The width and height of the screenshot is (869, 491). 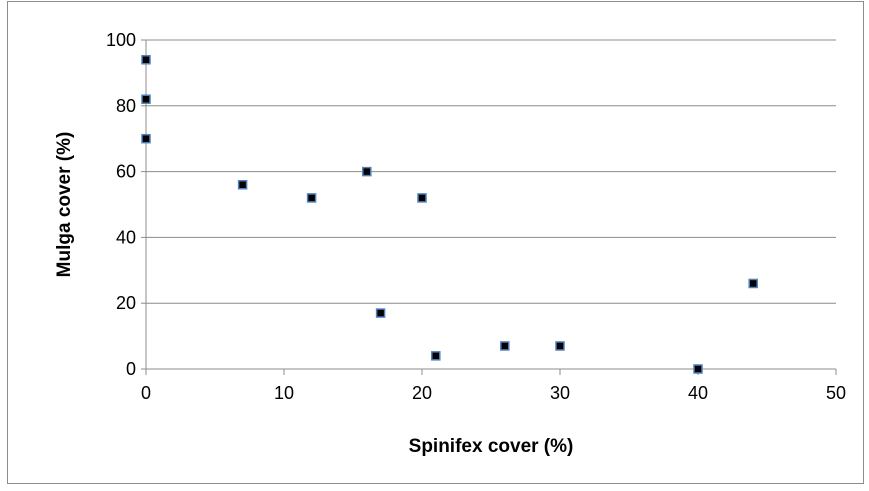 What do you see at coordinates (560, 393) in the screenshot?
I see `x-tick-label-3: 30` at bounding box center [560, 393].